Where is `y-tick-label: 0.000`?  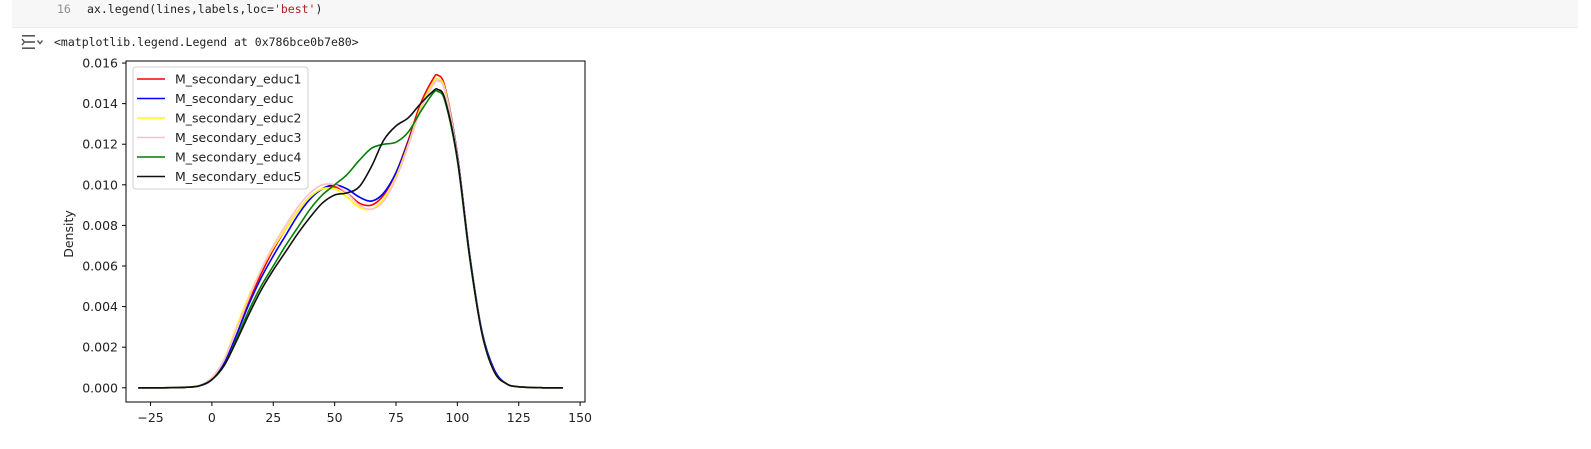
y-tick-label: 0.000 is located at coordinates (100, 387).